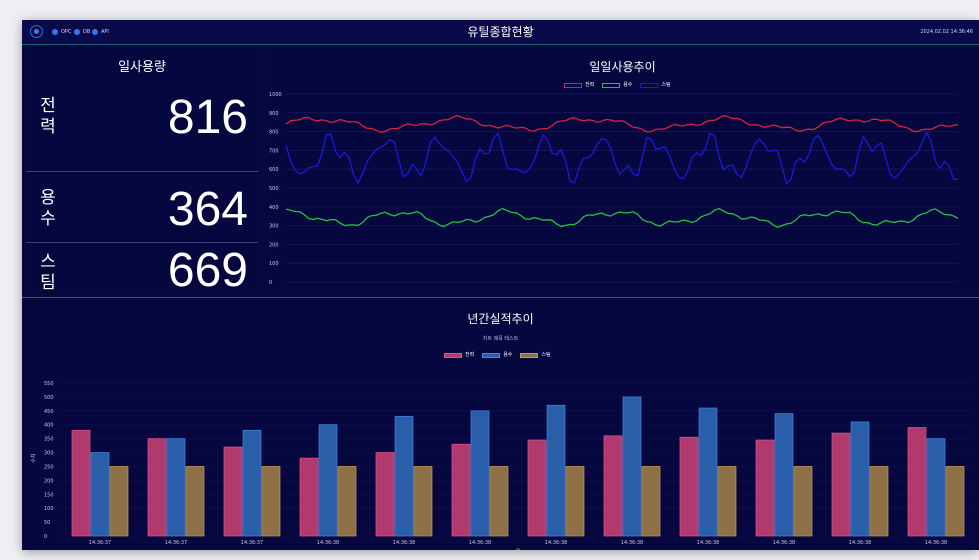  I want to click on line-legend: 전력 용수 스팀, so click(617, 85).